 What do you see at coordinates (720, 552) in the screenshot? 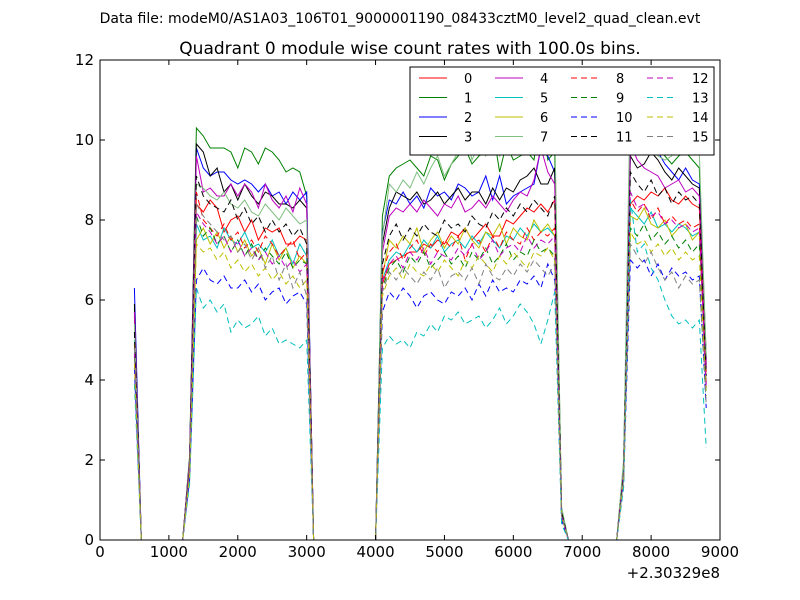
I see `x-tick-label: 9000` at bounding box center [720, 552].